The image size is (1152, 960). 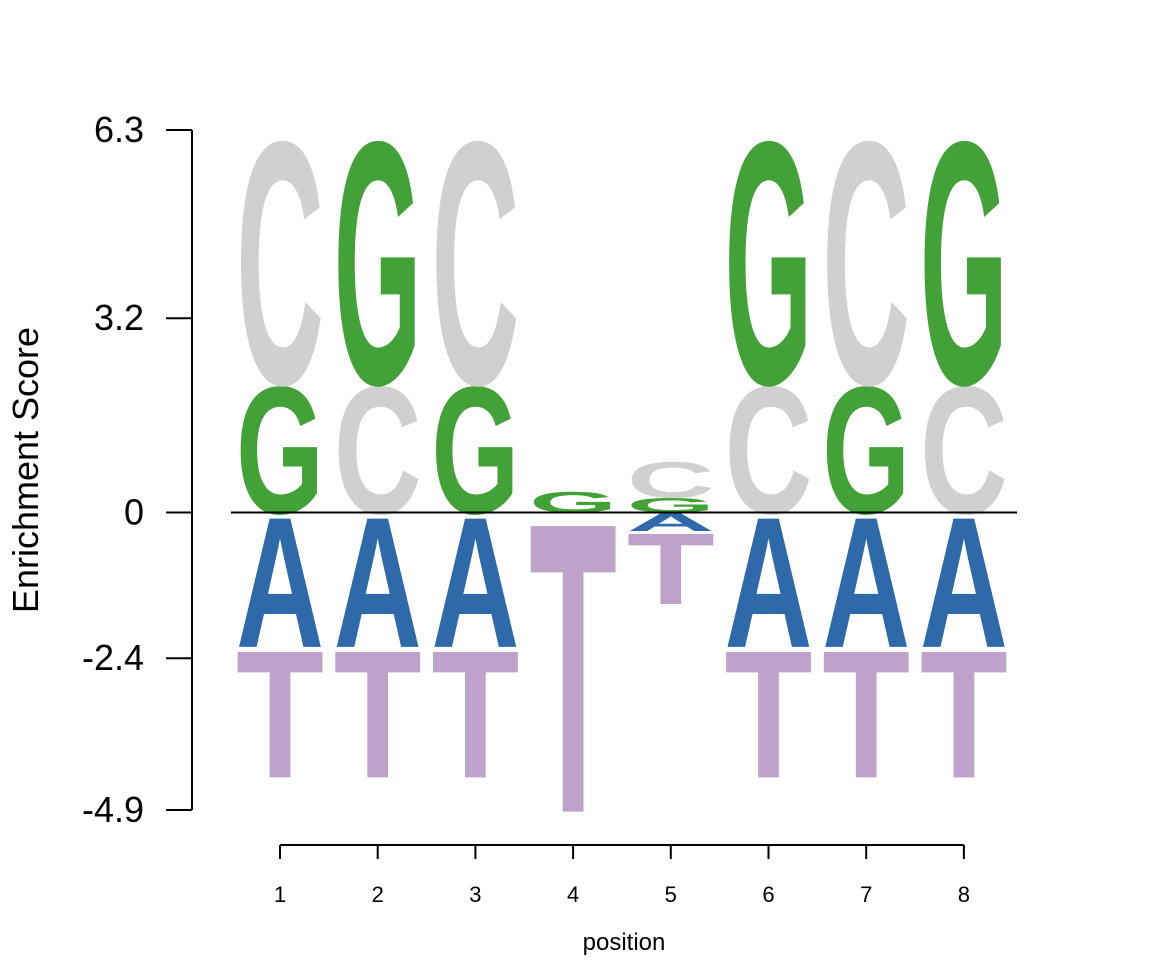 What do you see at coordinates (573, 894) in the screenshot?
I see `x-tick-label: 4` at bounding box center [573, 894].